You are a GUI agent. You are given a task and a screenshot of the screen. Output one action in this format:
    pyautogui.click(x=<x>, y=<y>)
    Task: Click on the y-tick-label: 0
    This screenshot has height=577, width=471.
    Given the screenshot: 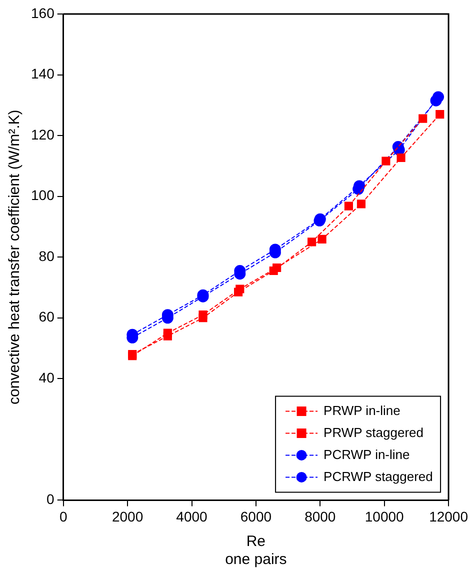 What is the action you would take?
    pyautogui.click(x=50, y=499)
    